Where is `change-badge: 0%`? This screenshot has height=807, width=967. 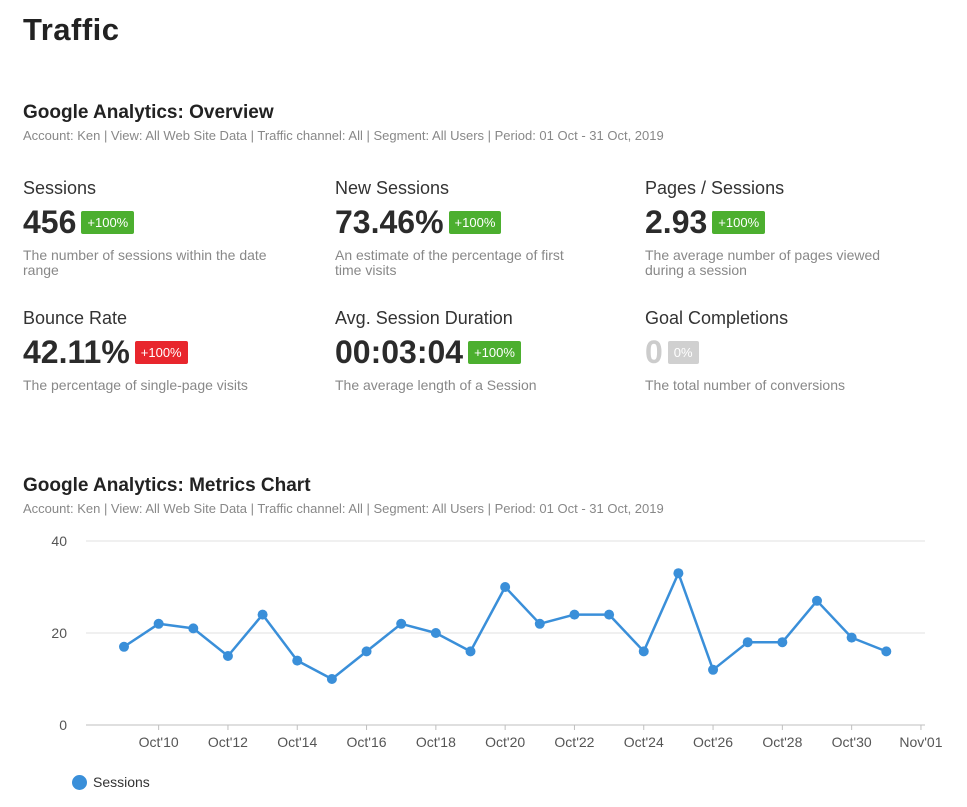
change-badge: 0% is located at coordinates (683, 352).